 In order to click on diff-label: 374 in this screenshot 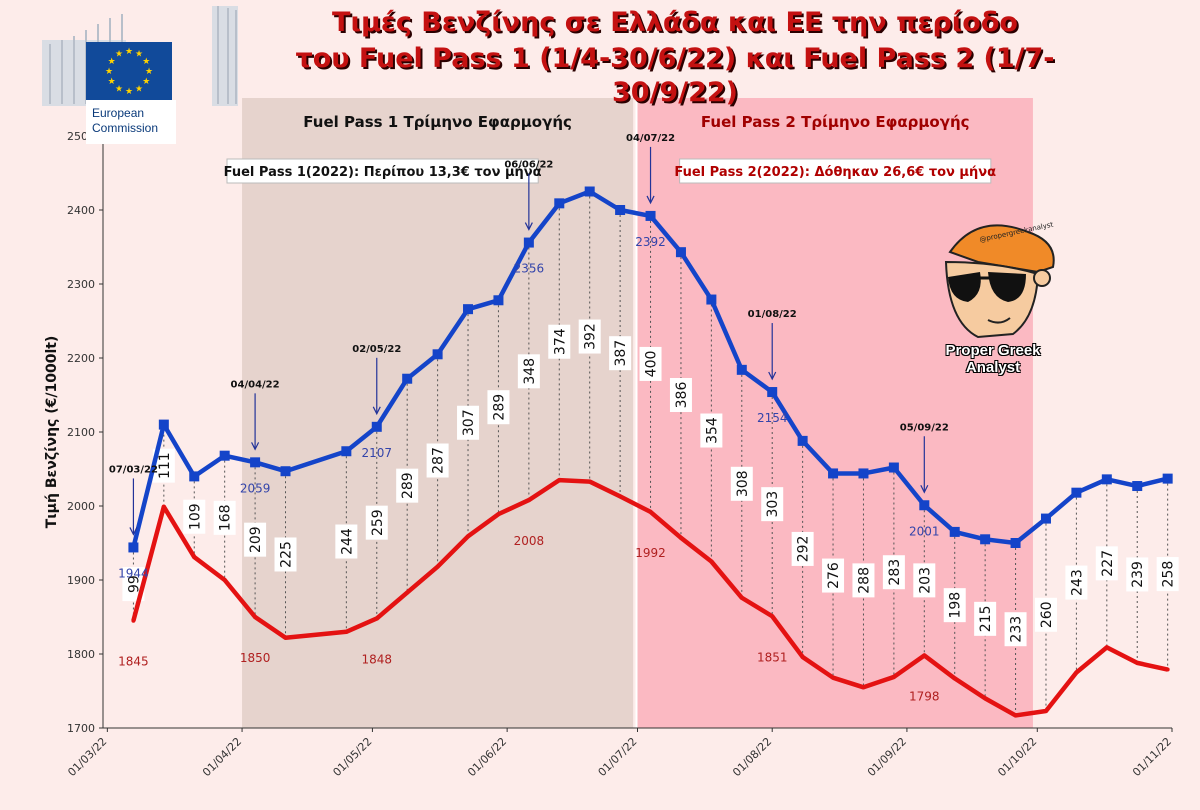, I will do `click(559, 341)`.